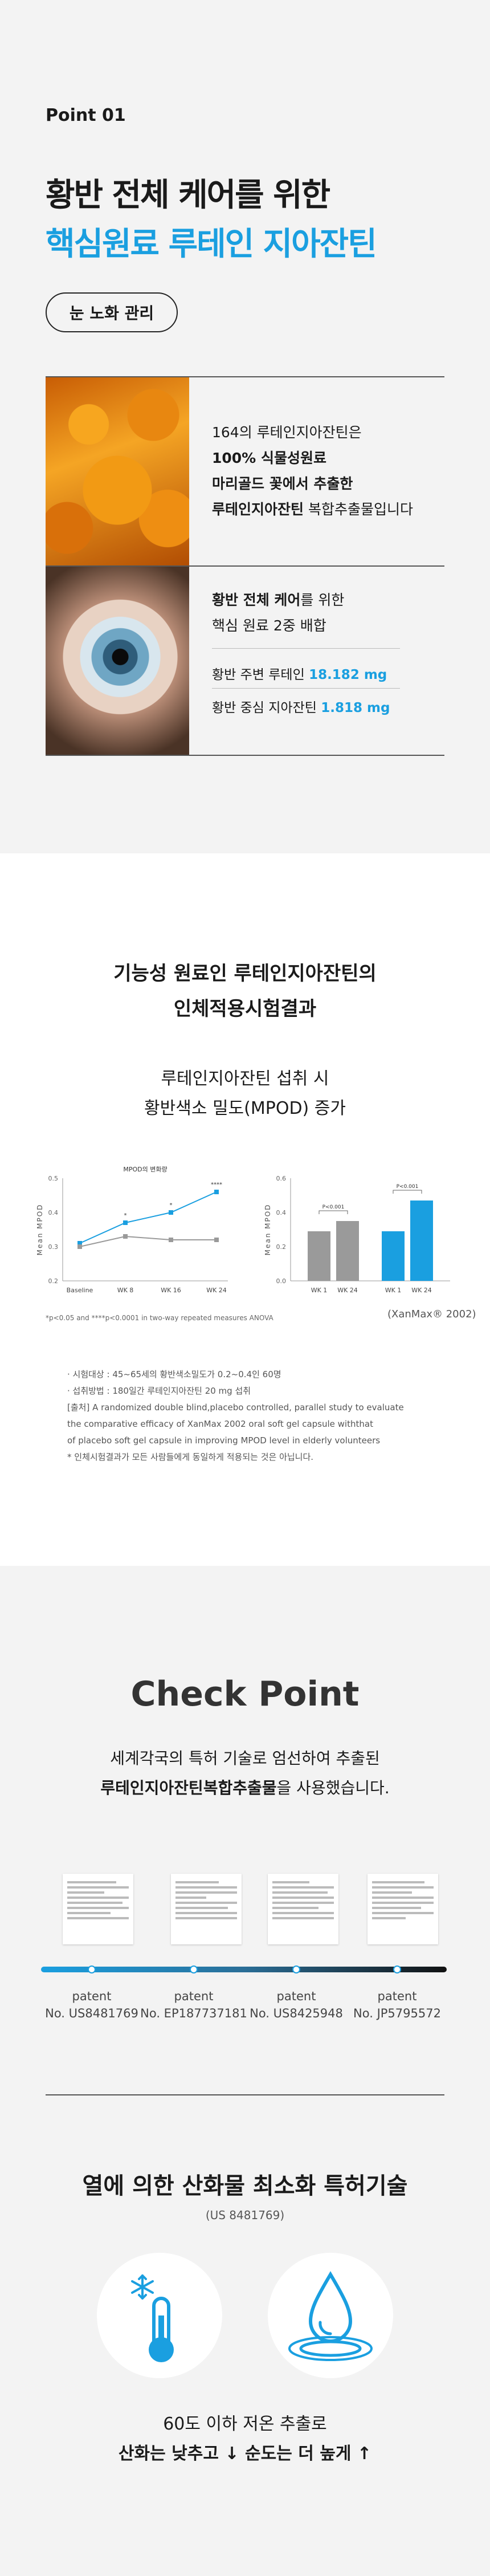 The height and width of the screenshot is (2576, 490). I want to click on heat-line-2: 산화는 낮추고 ↓ 순도는 더 높게 ↑, so click(245, 2454).